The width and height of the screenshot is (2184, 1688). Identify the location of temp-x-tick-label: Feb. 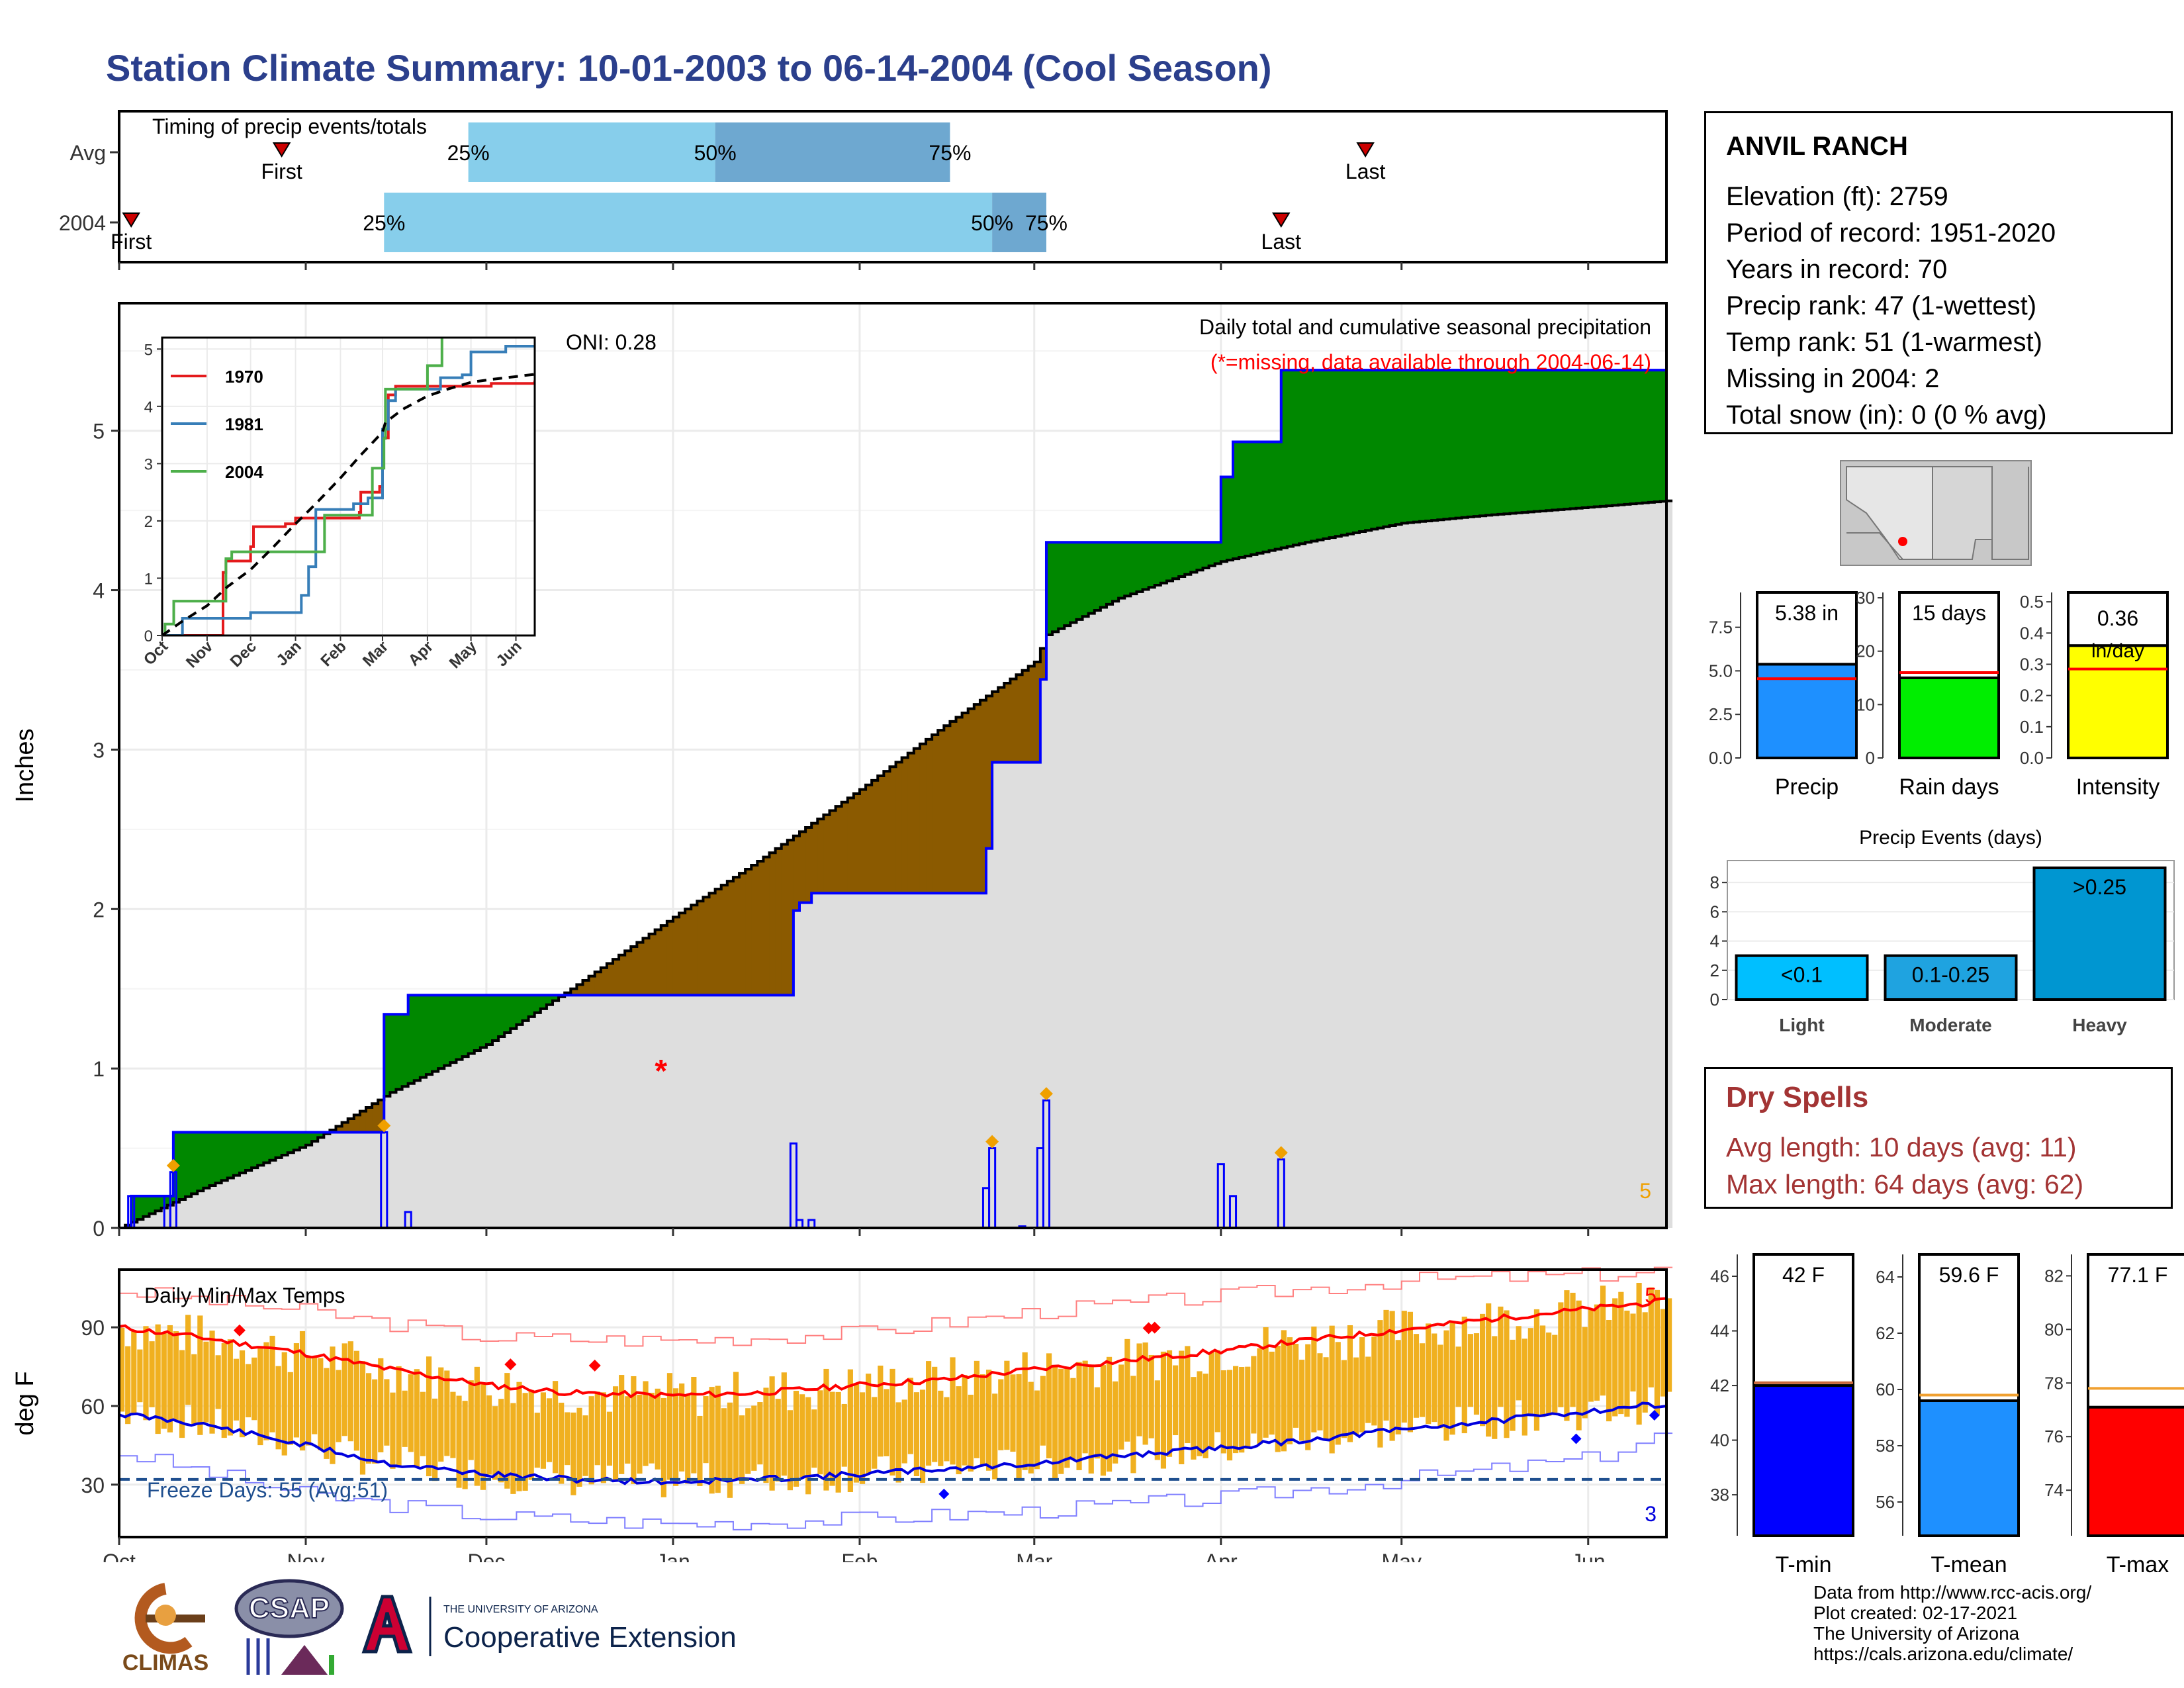
(859, 1556).